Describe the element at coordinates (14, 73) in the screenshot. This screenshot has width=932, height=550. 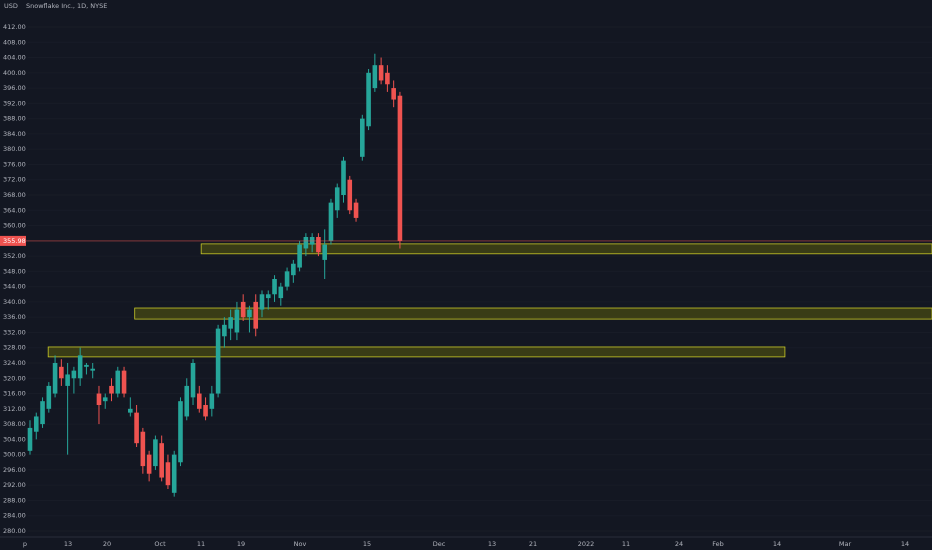
I see `y-tick-label: 400.00` at that location.